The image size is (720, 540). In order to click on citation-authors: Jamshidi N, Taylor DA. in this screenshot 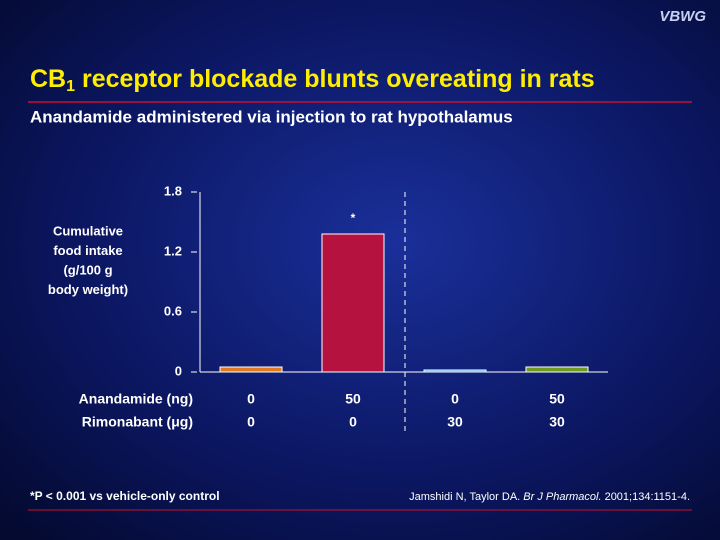, I will do `click(466, 497)`.